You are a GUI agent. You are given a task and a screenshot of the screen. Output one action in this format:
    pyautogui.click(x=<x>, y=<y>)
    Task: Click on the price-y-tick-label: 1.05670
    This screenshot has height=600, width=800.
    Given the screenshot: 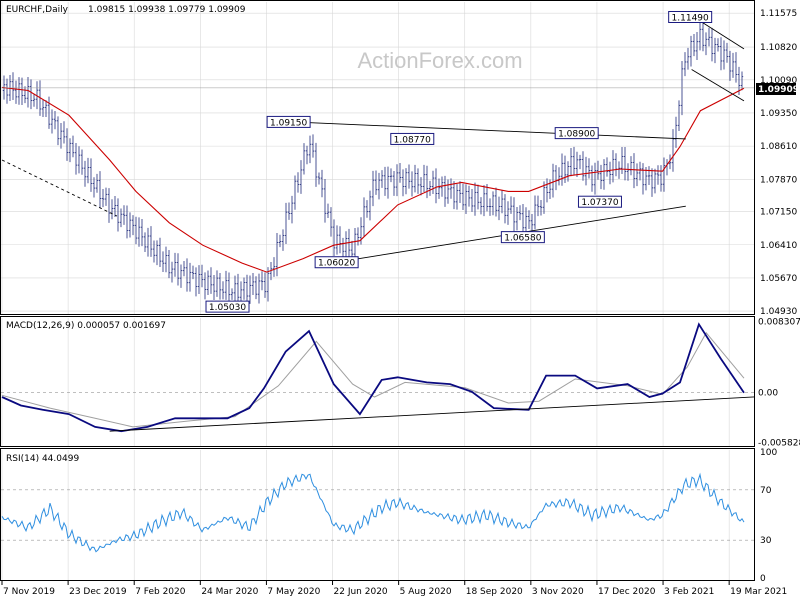 What is the action you would take?
    pyautogui.click(x=778, y=279)
    